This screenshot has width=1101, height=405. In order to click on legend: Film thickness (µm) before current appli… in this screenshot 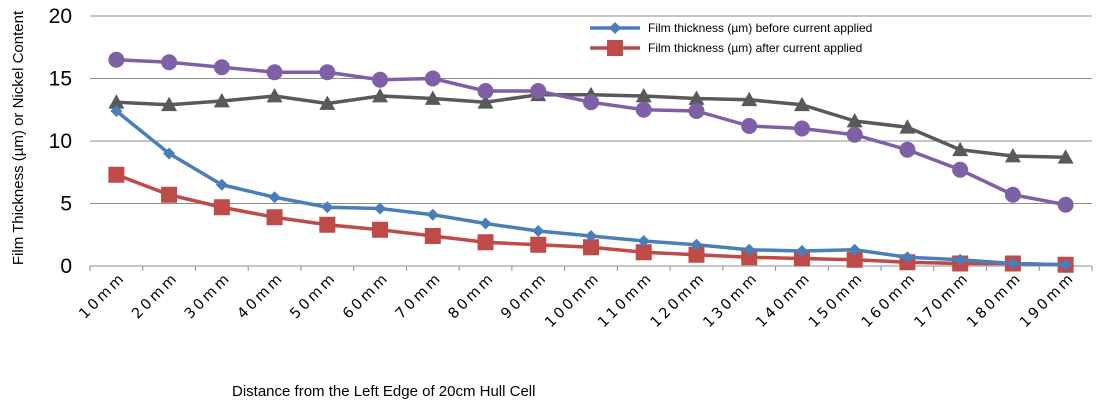, I will do `click(731, 38)`.